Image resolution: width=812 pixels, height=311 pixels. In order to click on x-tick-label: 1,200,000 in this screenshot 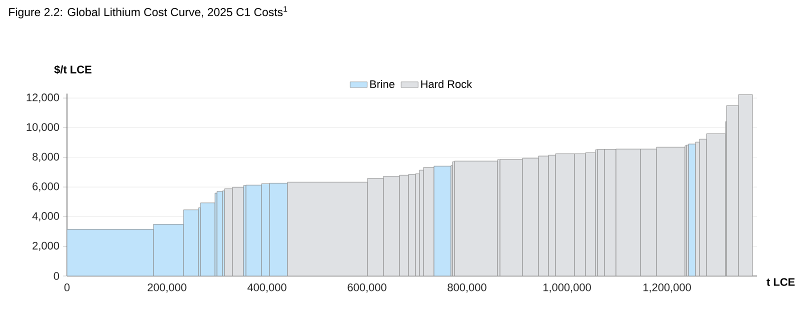, I will do `click(667, 288)`.